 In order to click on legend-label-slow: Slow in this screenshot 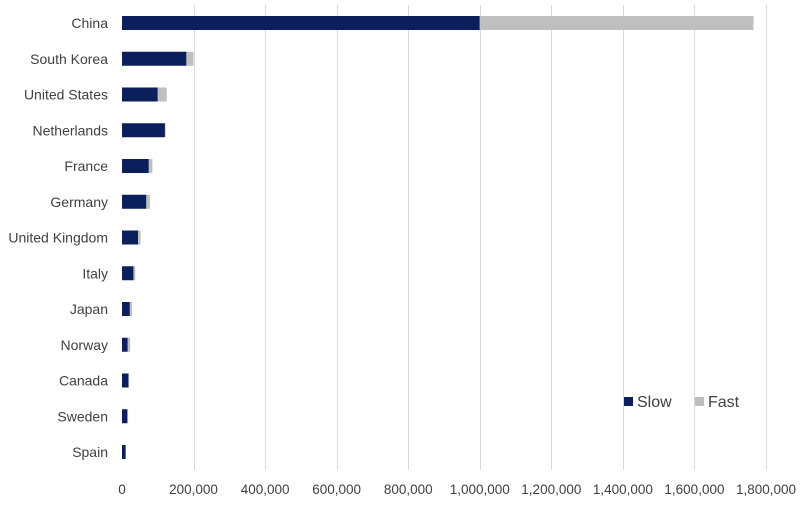, I will do `click(654, 402)`.